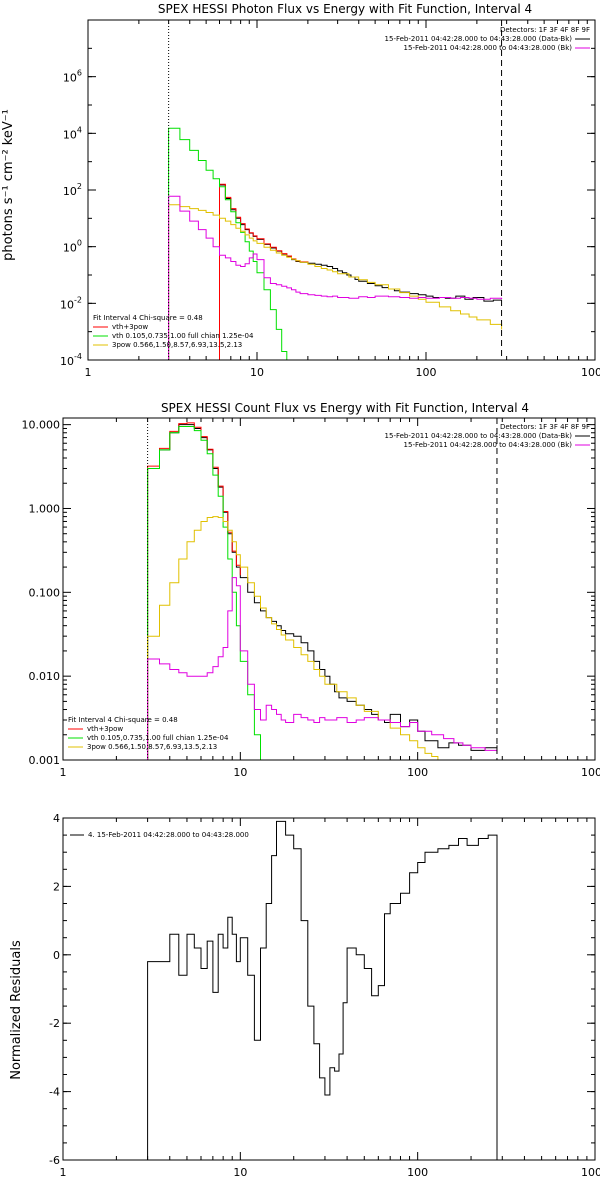  Describe the element at coordinates (41, 425) in the screenshot. I see `y-tick-label: 10.000` at that location.